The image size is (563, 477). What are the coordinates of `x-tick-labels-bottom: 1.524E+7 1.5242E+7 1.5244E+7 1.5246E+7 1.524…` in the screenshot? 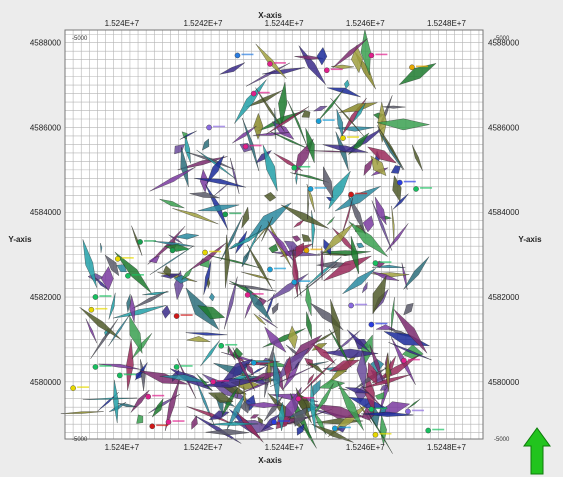 It's located at (286, 447).